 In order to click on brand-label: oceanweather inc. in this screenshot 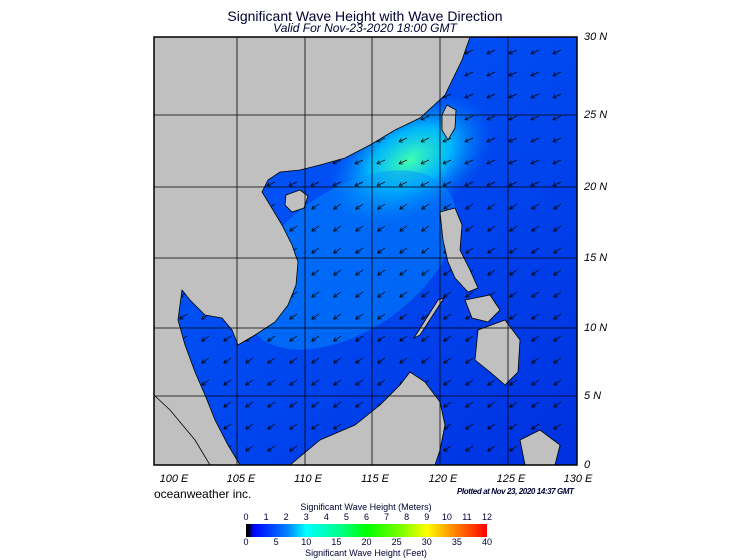, I will do `click(203, 494)`.